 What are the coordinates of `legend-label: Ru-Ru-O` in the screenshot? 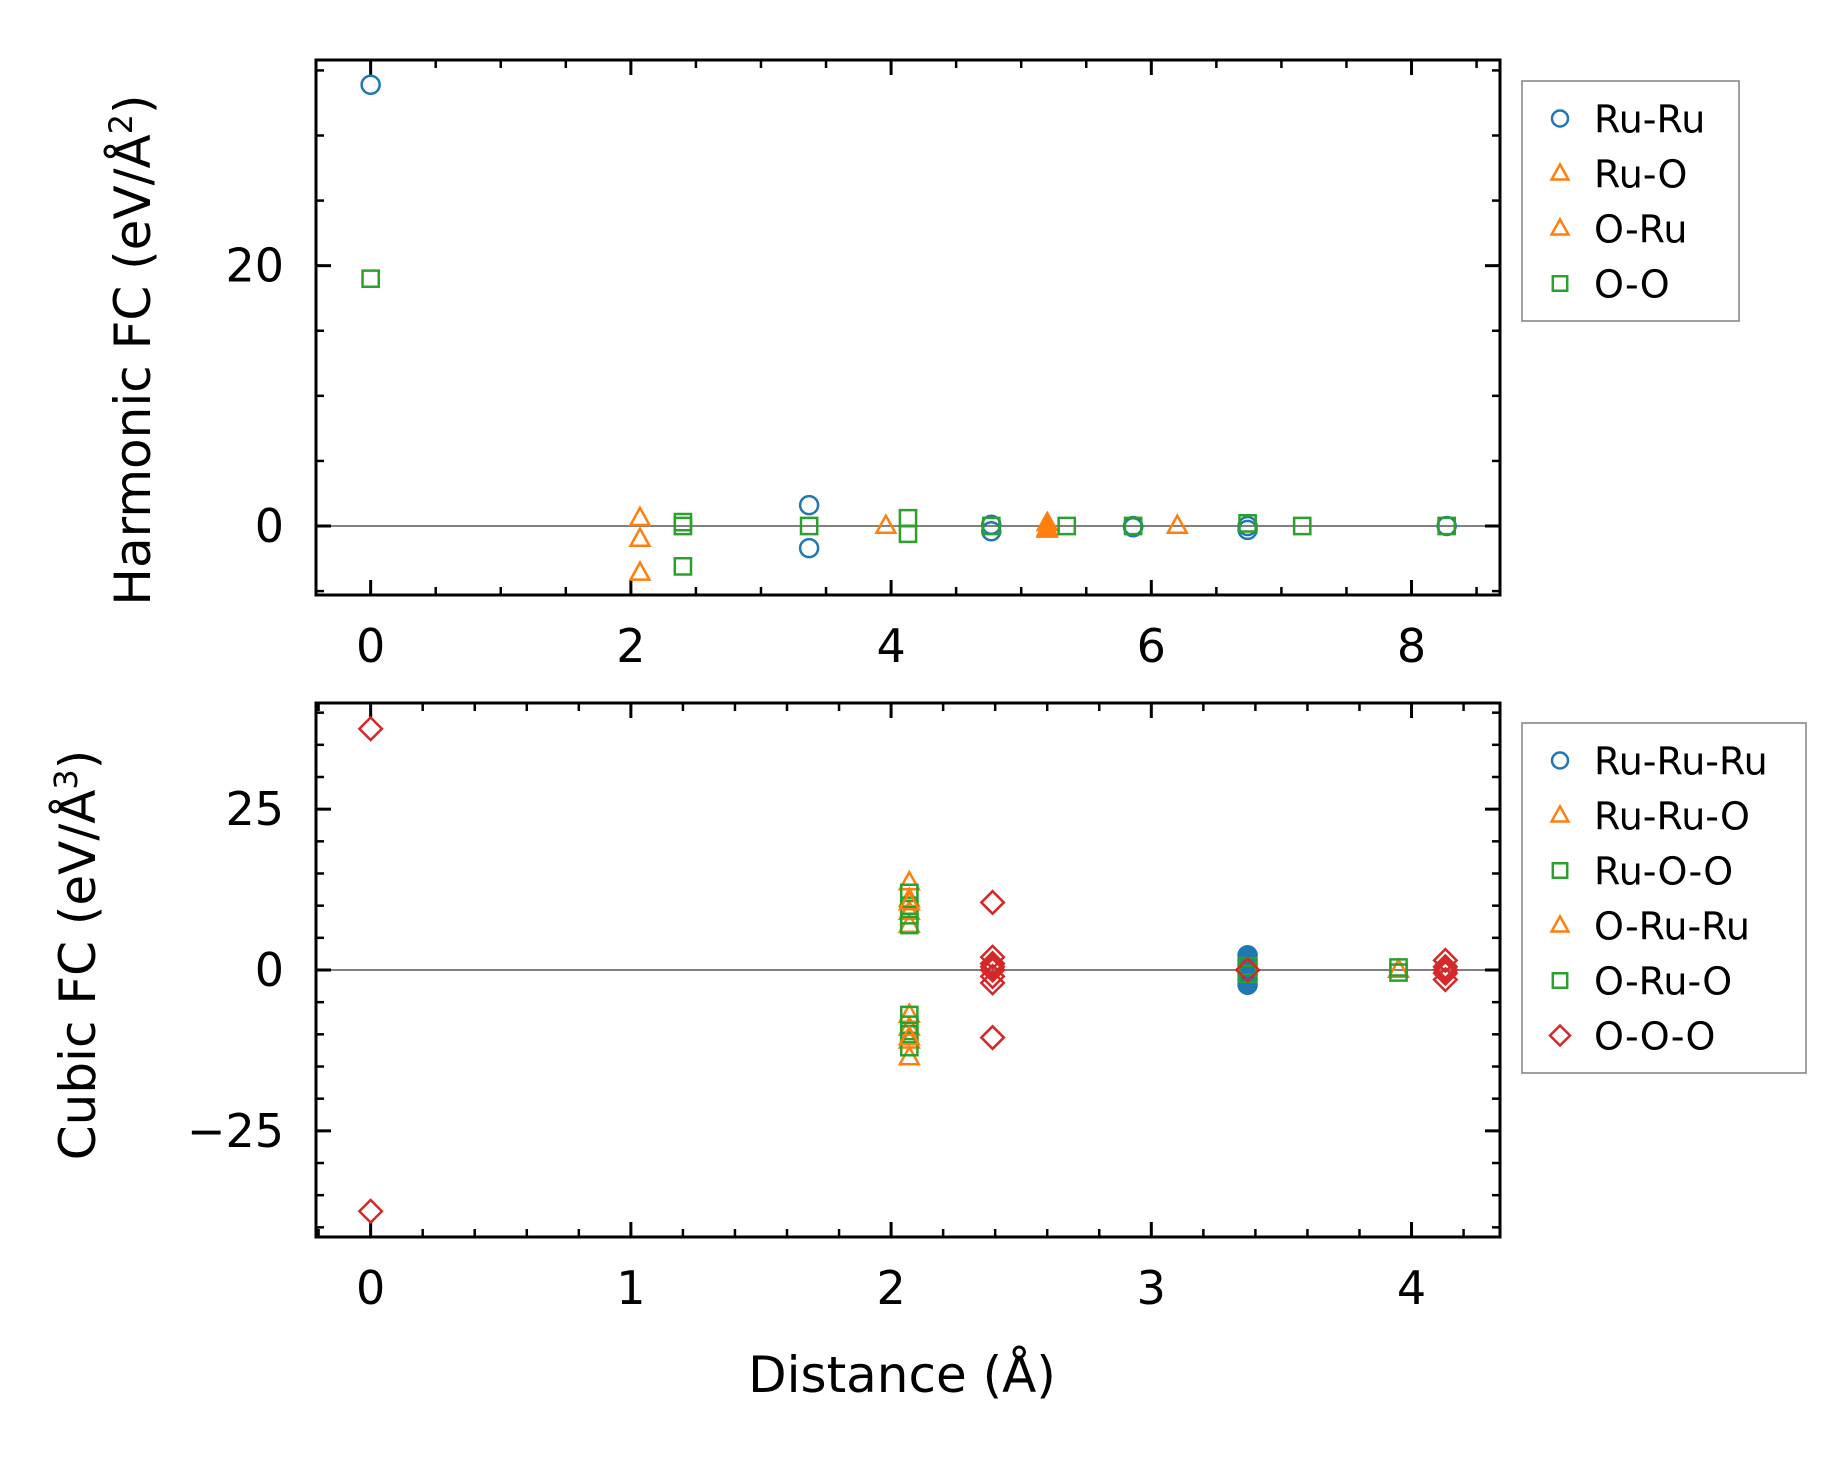 It's located at (1672, 817).